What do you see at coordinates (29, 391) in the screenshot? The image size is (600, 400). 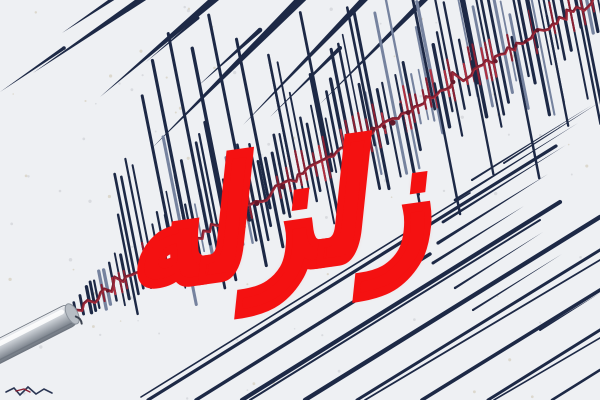 I see `ink-scribble` at bounding box center [29, 391].